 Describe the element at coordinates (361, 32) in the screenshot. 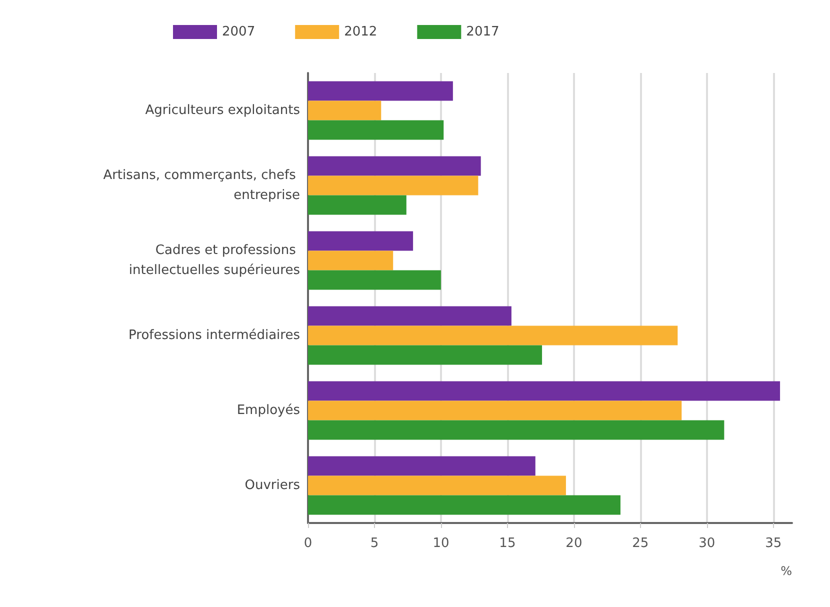

I see `legend-label: 2012` at that location.